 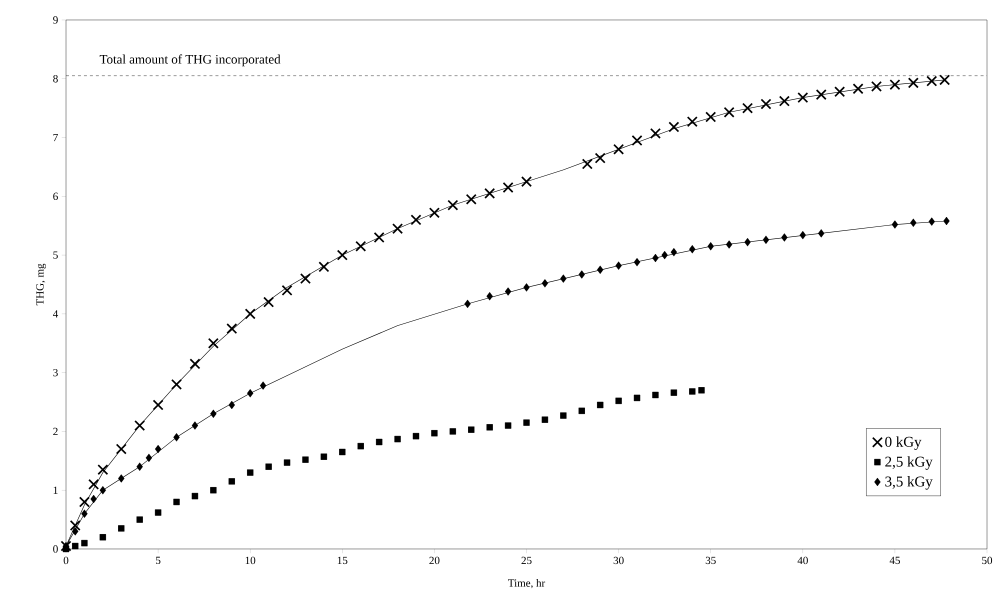 I want to click on x-tick-label: 50, so click(x=987, y=560).